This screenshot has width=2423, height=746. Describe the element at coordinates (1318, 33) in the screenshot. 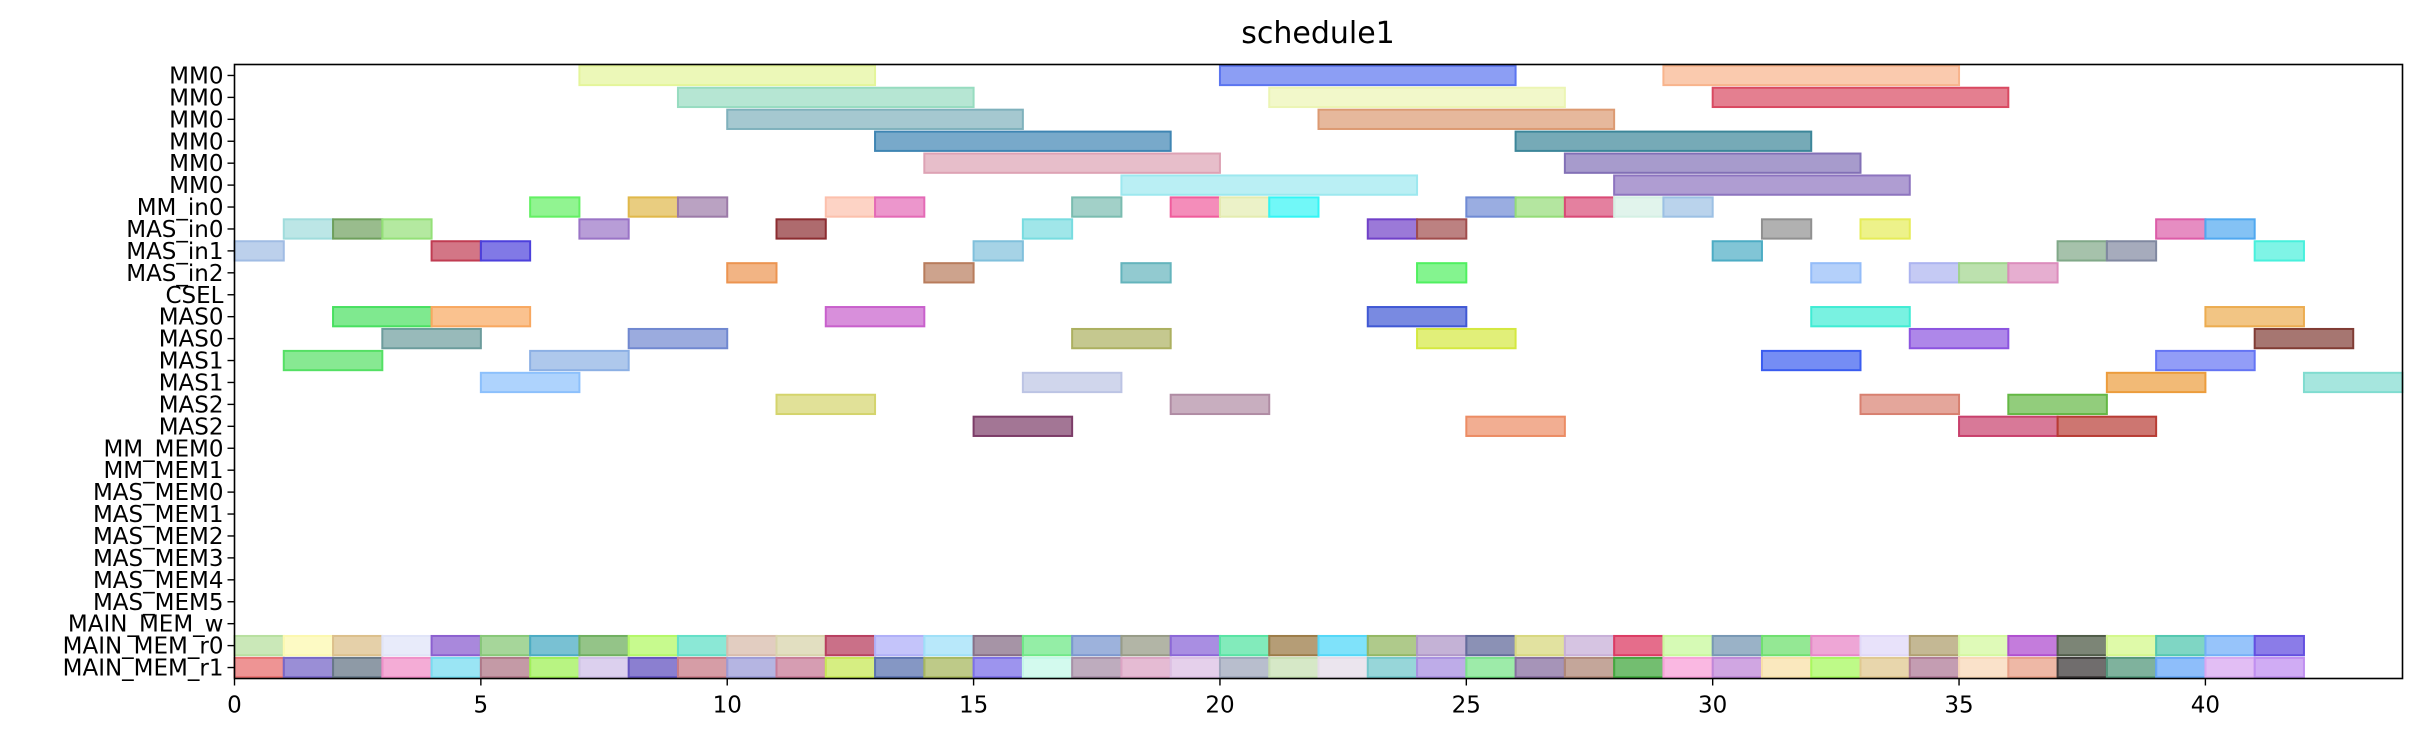

I see `chart-title: schedule1` at that location.